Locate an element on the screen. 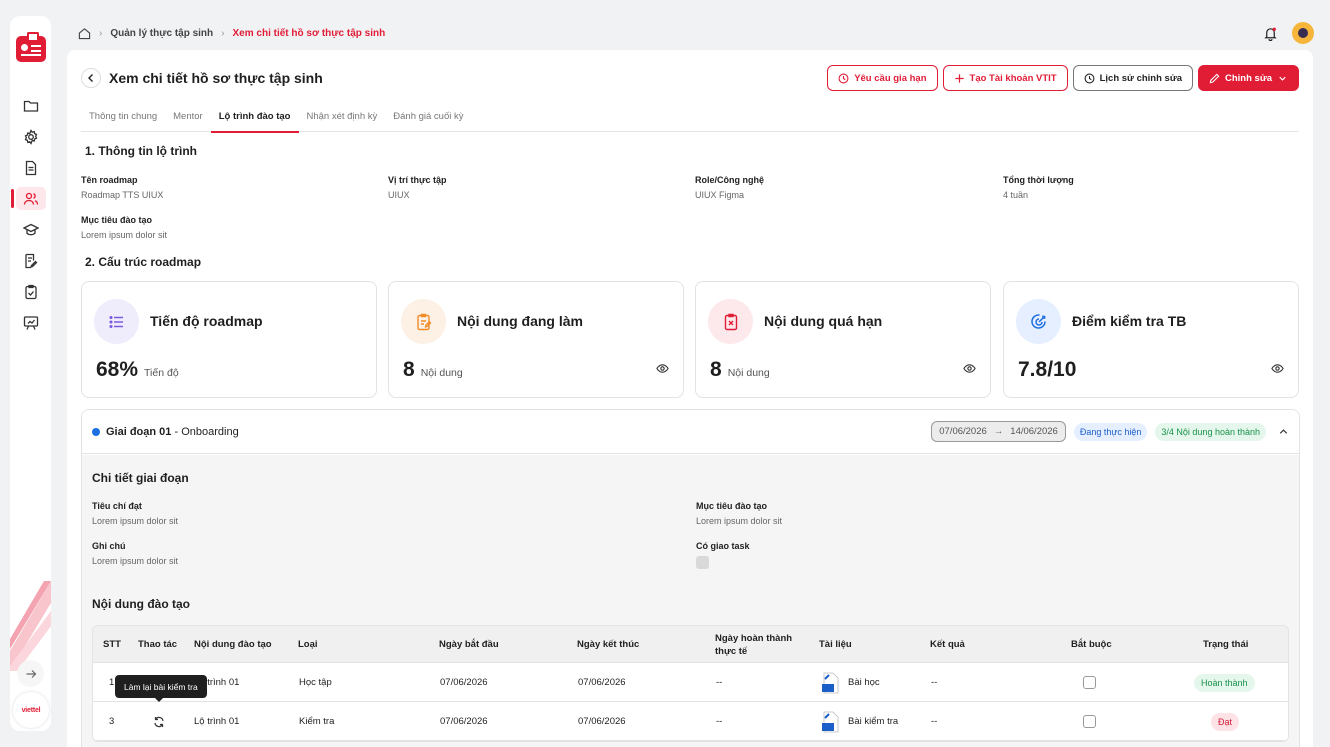 The image size is (1330, 747). clipboard-x-icon is located at coordinates (730, 321).